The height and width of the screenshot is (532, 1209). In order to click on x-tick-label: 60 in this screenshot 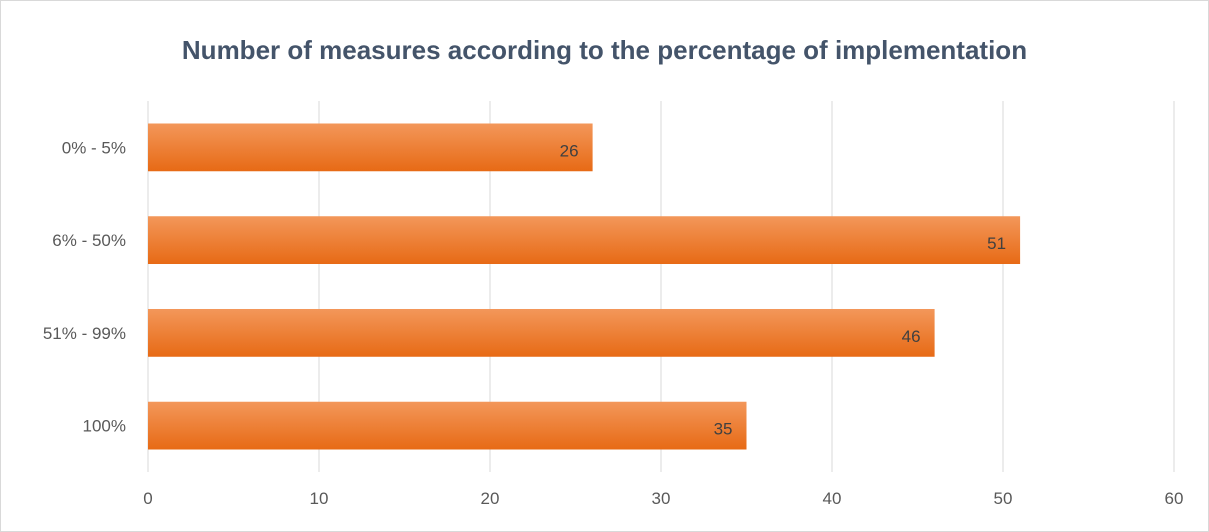, I will do `click(1174, 498)`.